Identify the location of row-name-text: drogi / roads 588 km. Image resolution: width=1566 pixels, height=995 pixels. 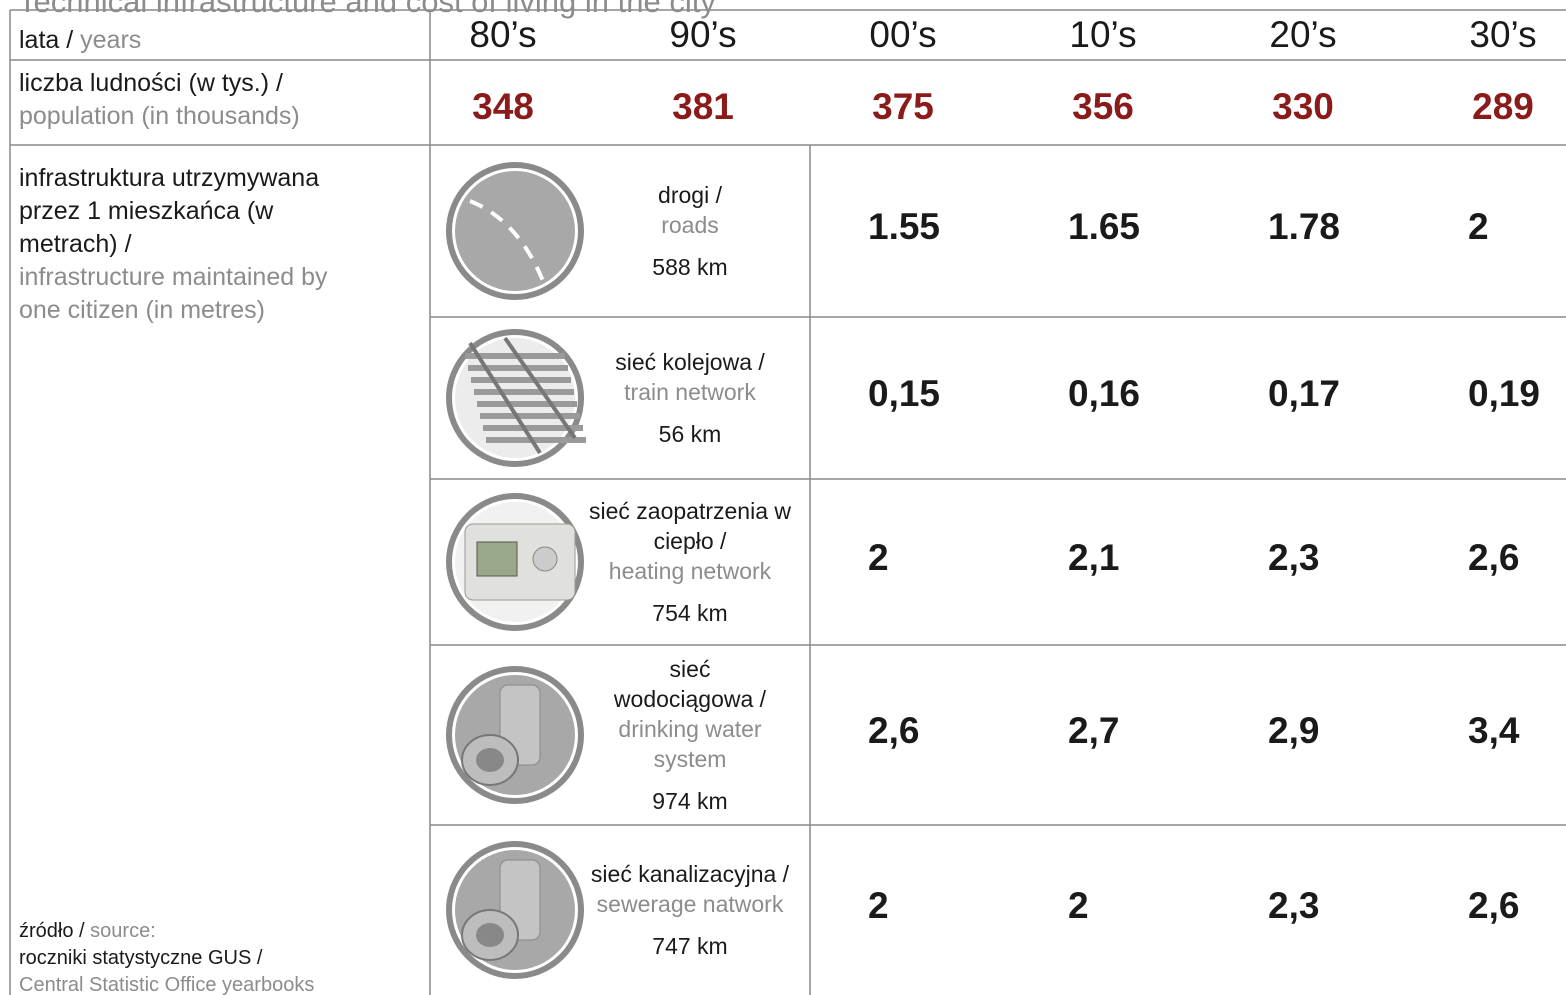
(690, 231).